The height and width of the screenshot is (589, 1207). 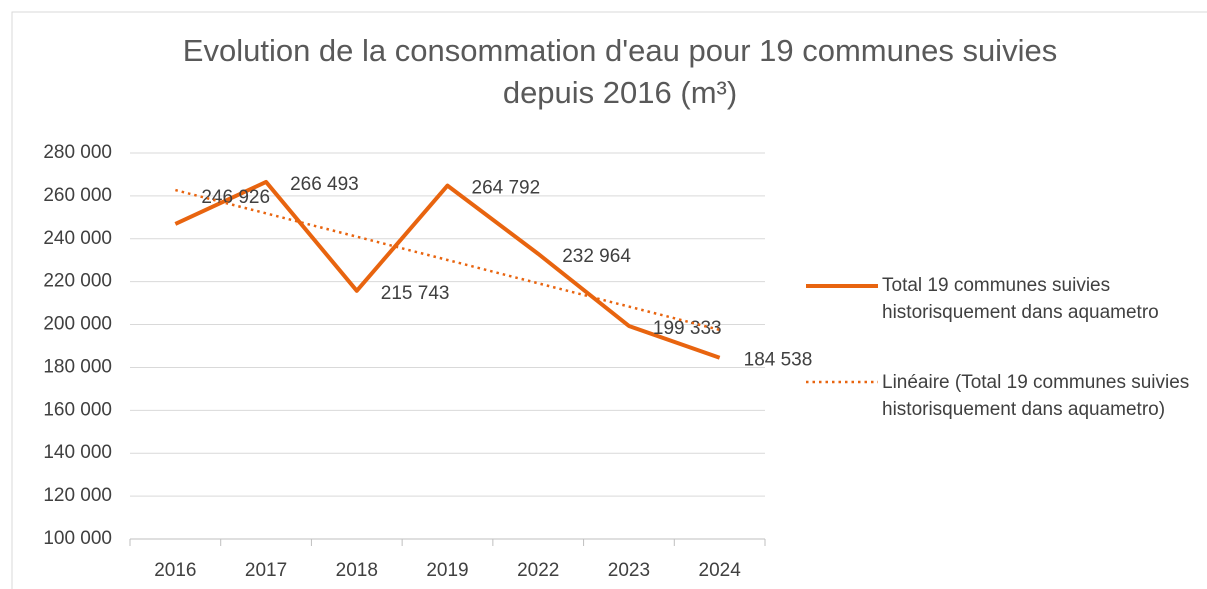 I want to click on x-tick-label: 2024, so click(x=720, y=570).